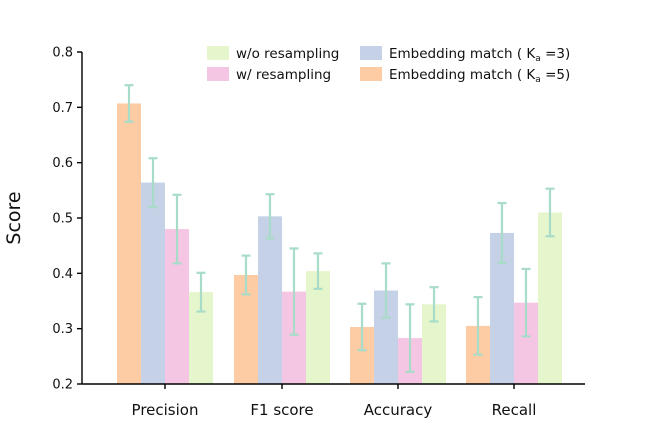 This screenshot has height=432, width=648. Describe the element at coordinates (283, 75) in the screenshot. I see `legend-label-2: w/ resampling` at that location.